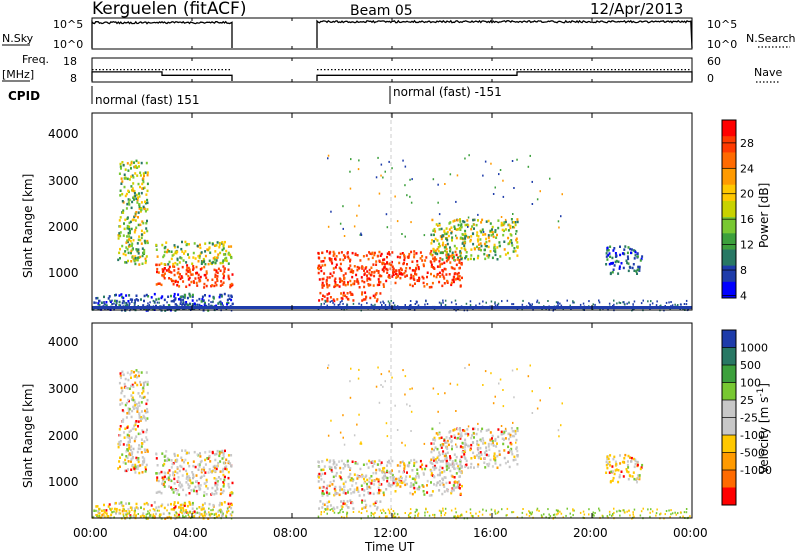 The width and height of the screenshot is (800, 554). Describe the element at coordinates (722, 44) in the screenshot. I see `nsearch-tick-bottom: 10^0` at that location.